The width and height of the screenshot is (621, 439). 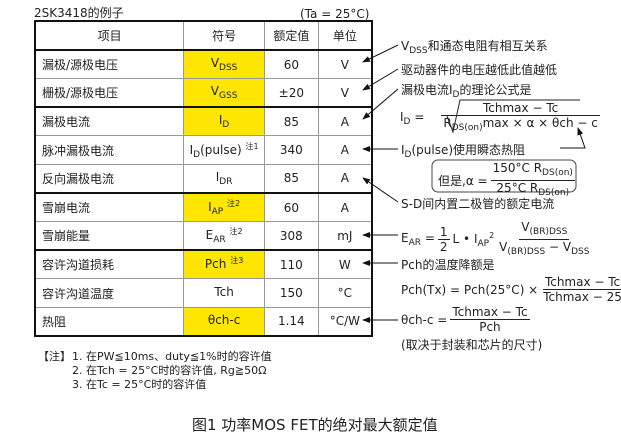 I want to click on table-row: 雪崩电流 IAP 注2 60 A, so click(x=203, y=207).